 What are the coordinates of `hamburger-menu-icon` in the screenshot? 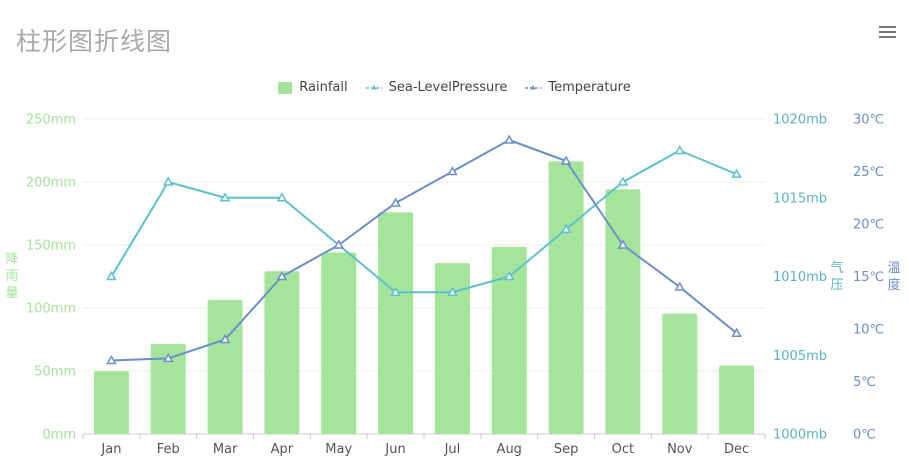 It's located at (888, 32).